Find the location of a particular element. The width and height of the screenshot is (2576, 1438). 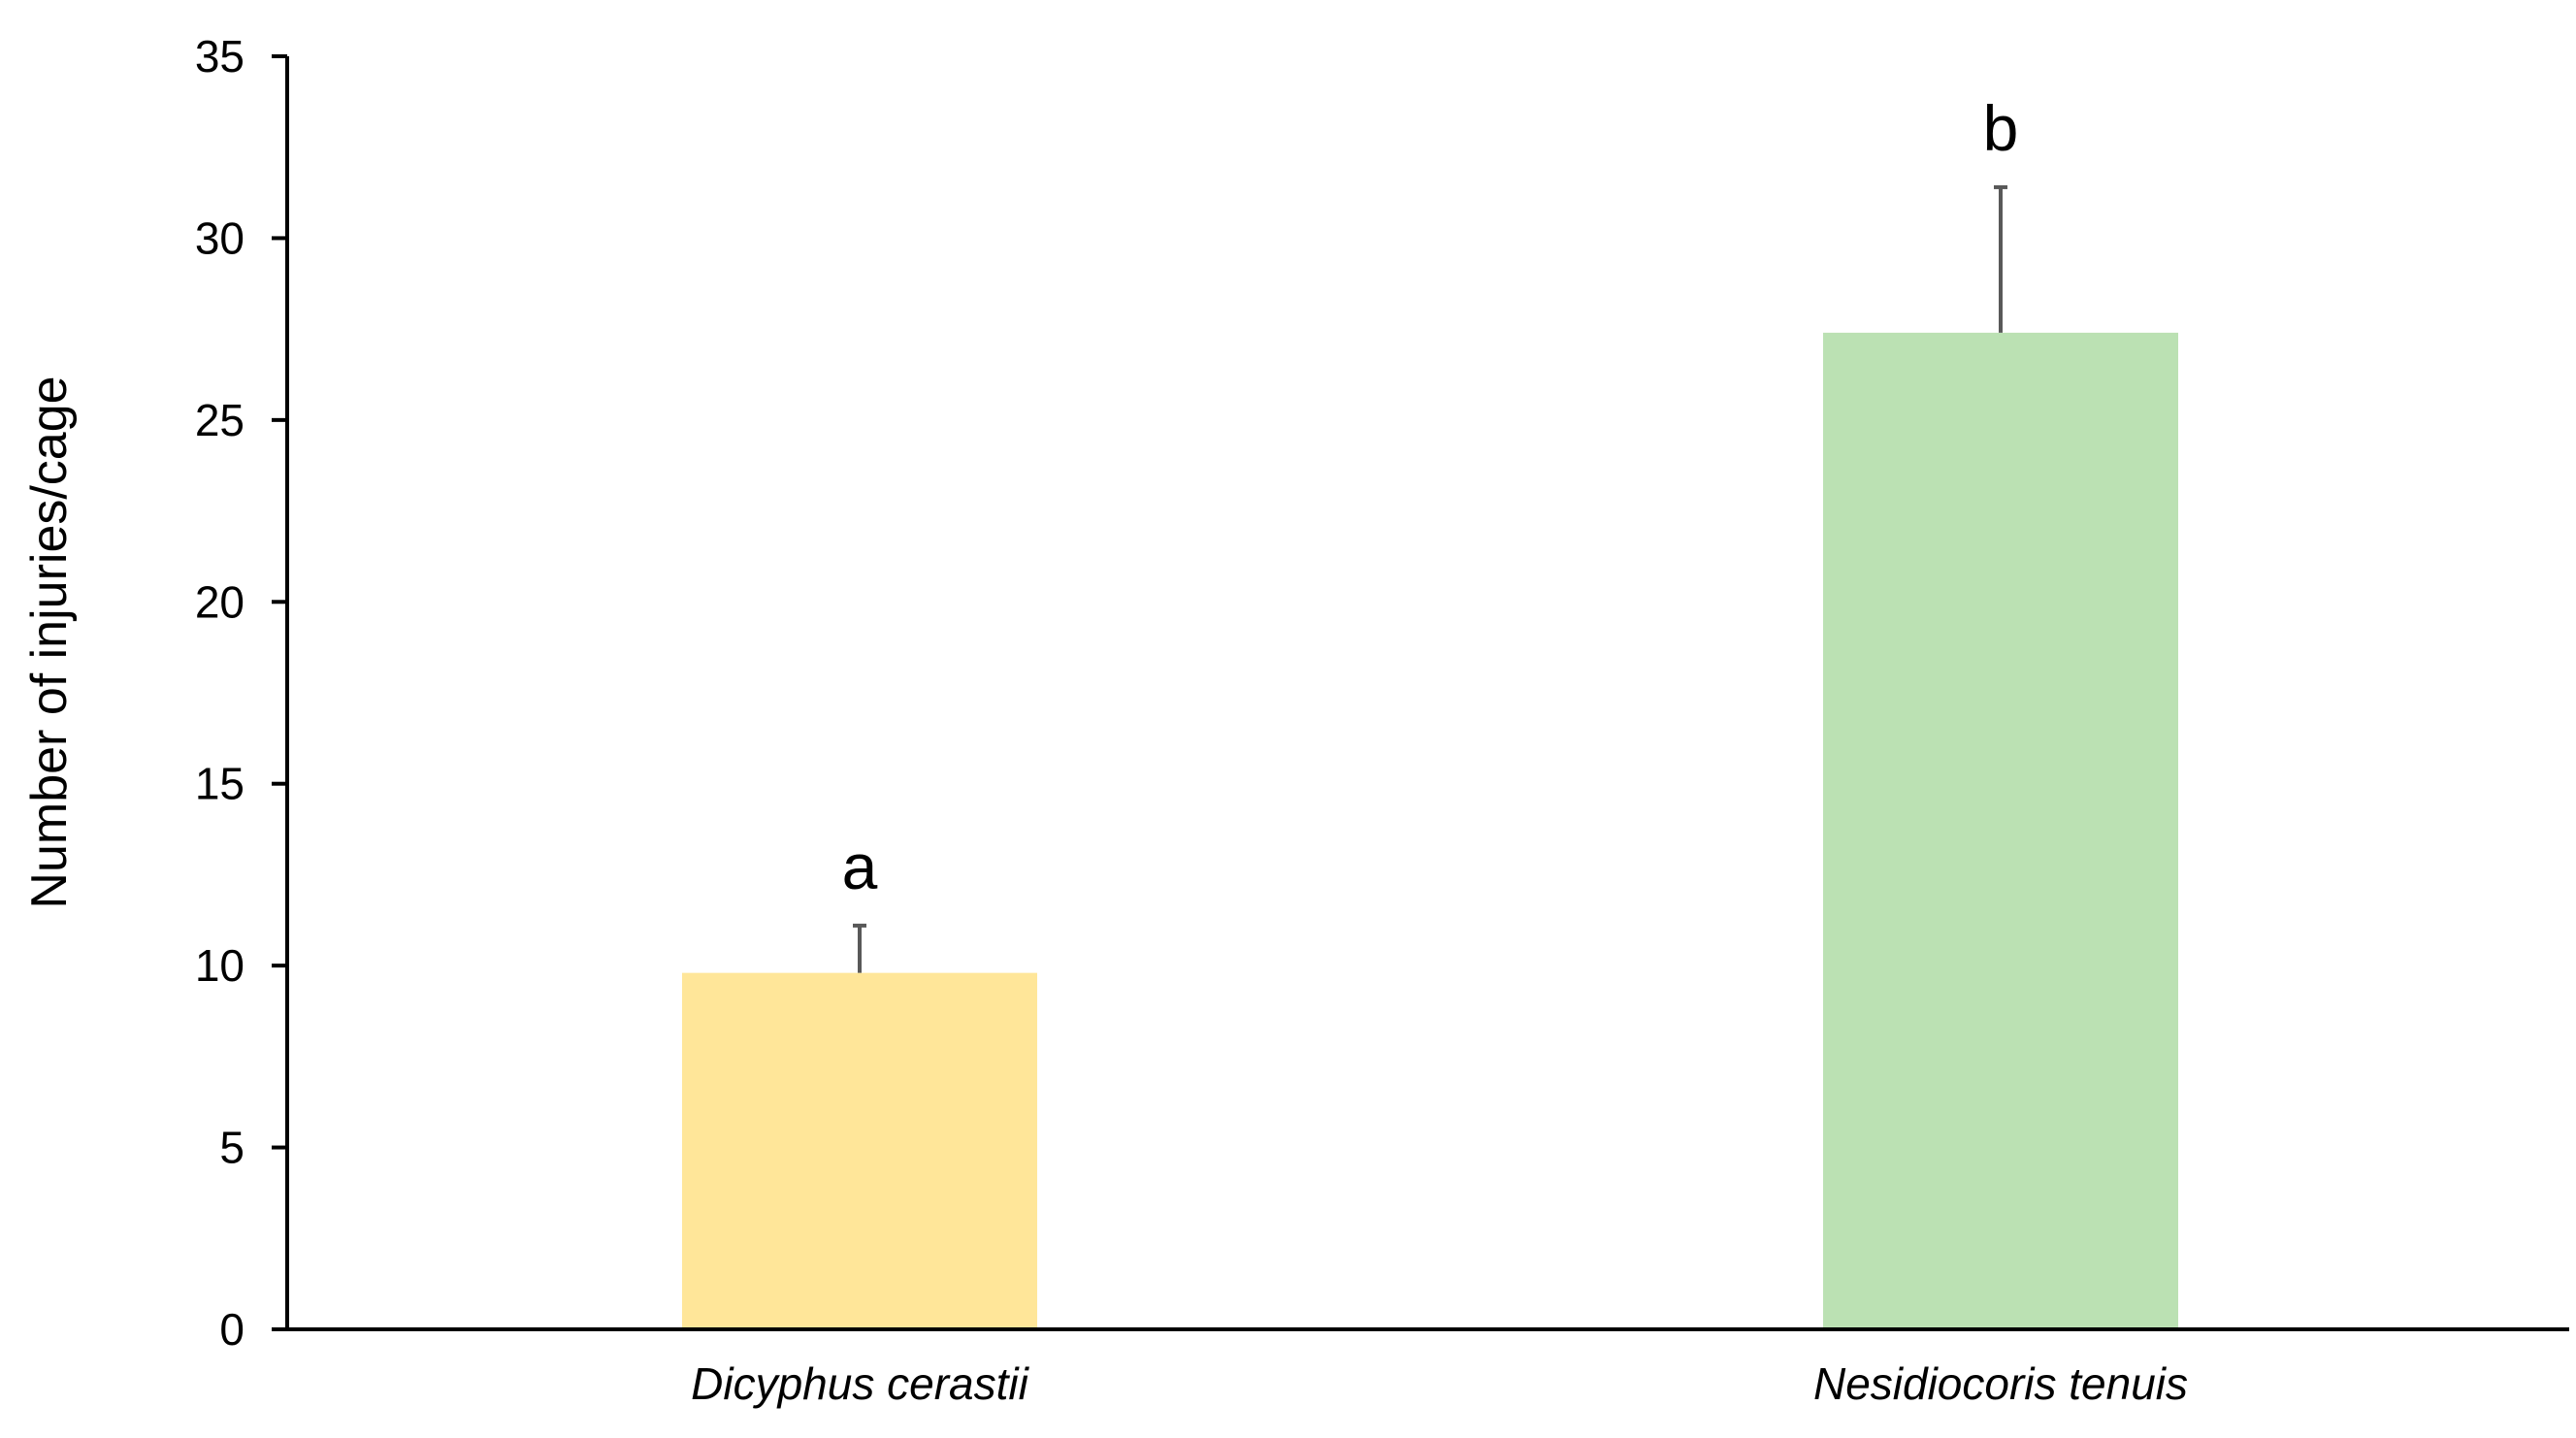

category-labels-layer: Dicyphus cerastii Nesidiocoris tenuis is located at coordinates (1439, 1383).